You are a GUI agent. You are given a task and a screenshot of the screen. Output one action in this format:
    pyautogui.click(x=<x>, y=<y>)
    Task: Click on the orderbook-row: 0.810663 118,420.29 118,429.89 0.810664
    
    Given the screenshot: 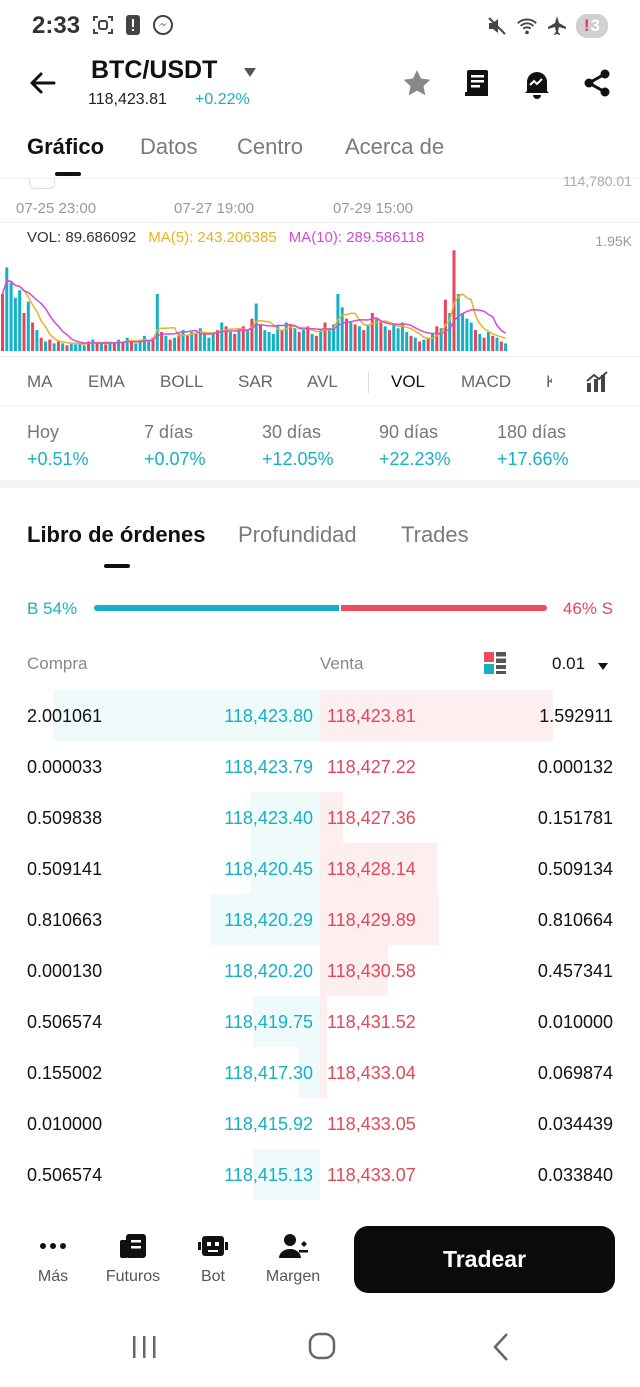 What is the action you would take?
    pyautogui.click(x=320, y=919)
    